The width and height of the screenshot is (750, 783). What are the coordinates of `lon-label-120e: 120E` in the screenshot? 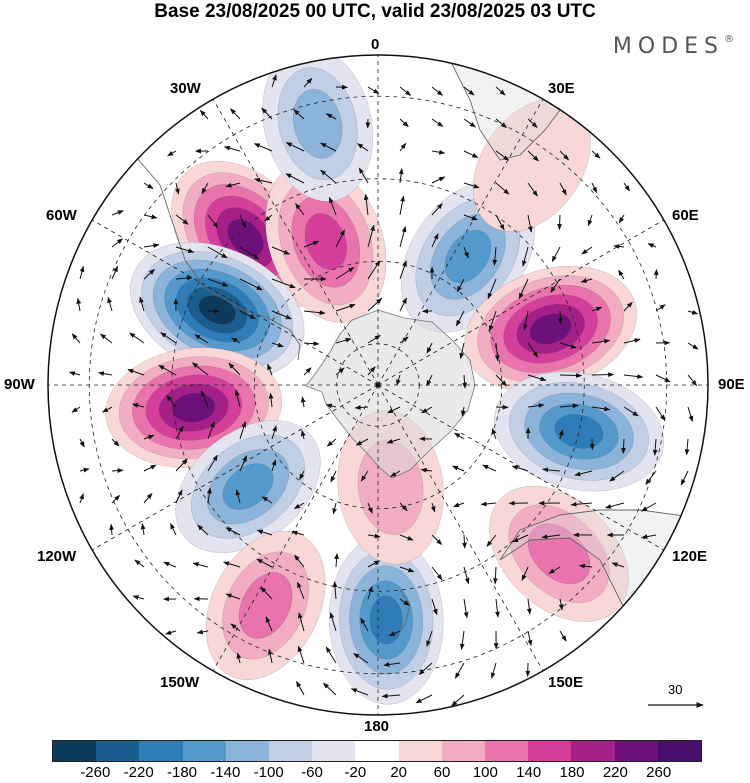 It's located at (690, 556).